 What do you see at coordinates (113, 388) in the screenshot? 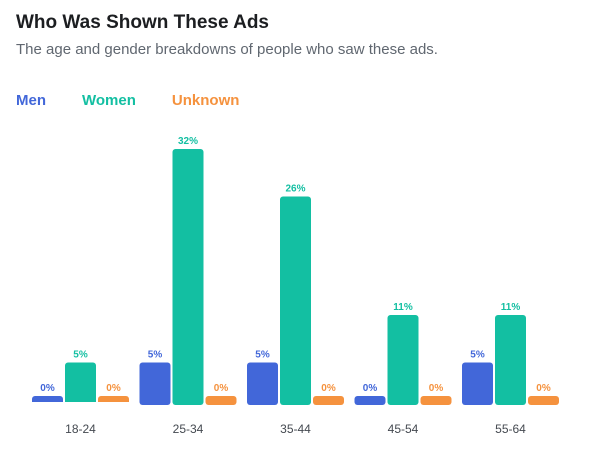
I see `data-label-unknown-18-24: 0%` at bounding box center [113, 388].